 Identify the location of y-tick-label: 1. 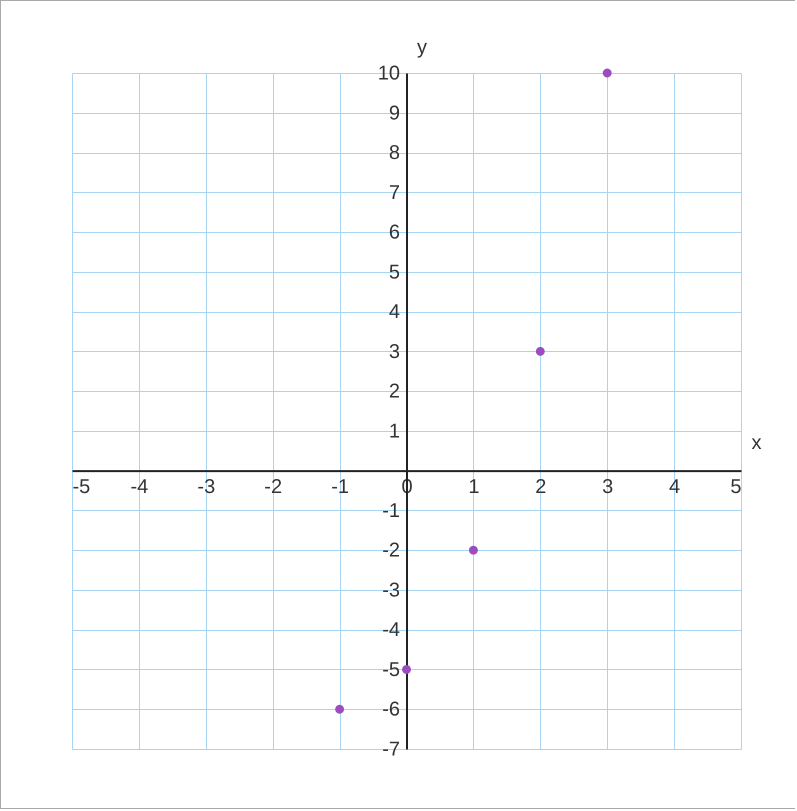
(394, 431).